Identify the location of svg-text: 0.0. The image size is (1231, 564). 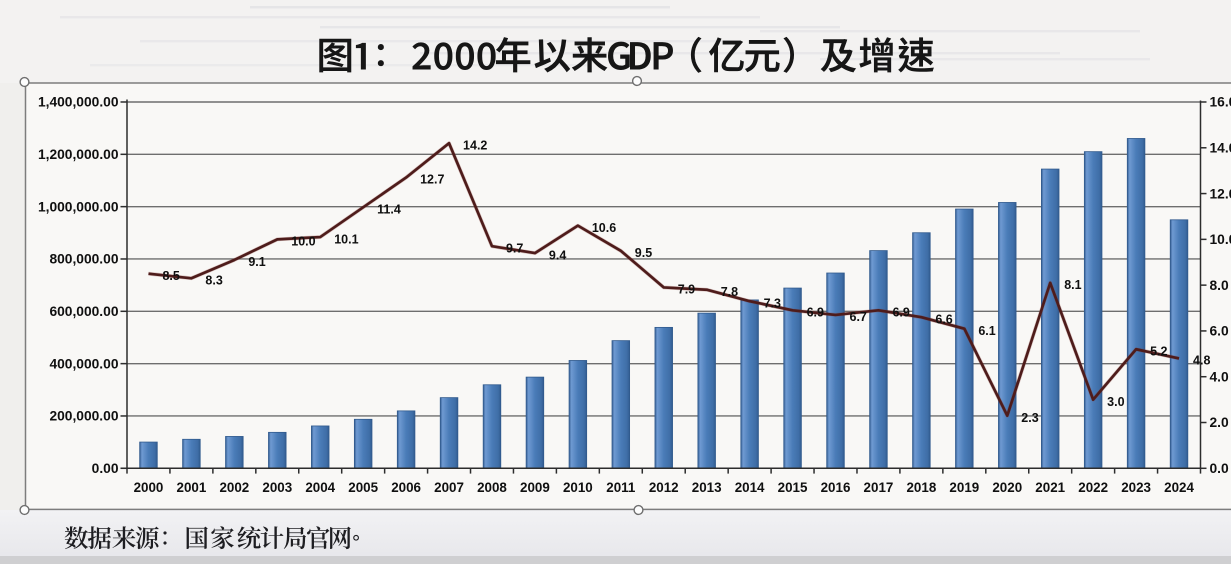
(1220, 468).